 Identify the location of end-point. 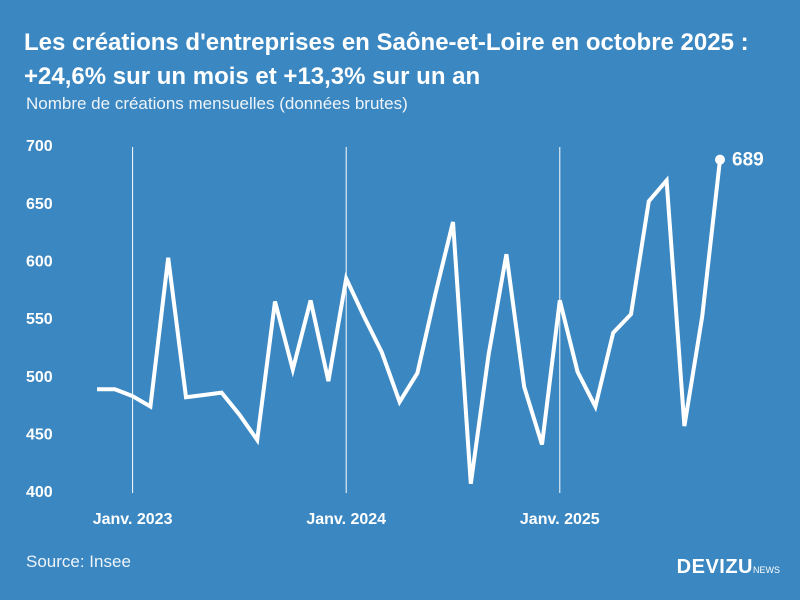
(720, 159).